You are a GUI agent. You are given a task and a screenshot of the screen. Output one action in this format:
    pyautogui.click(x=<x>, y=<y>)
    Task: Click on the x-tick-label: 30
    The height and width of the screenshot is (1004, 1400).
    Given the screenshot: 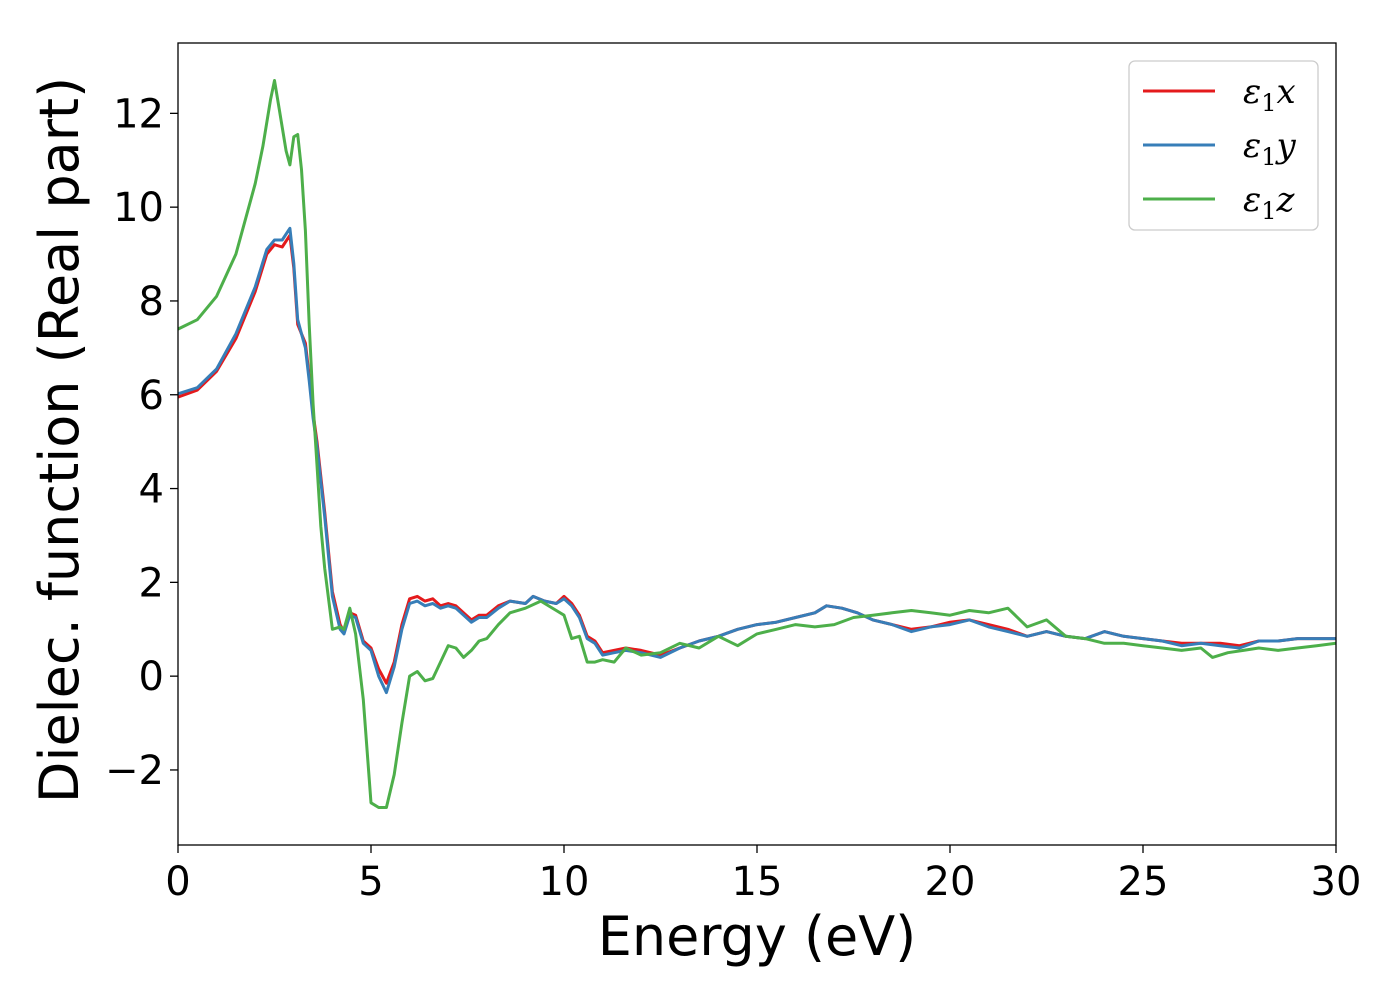 What is the action you would take?
    pyautogui.click(x=1336, y=882)
    